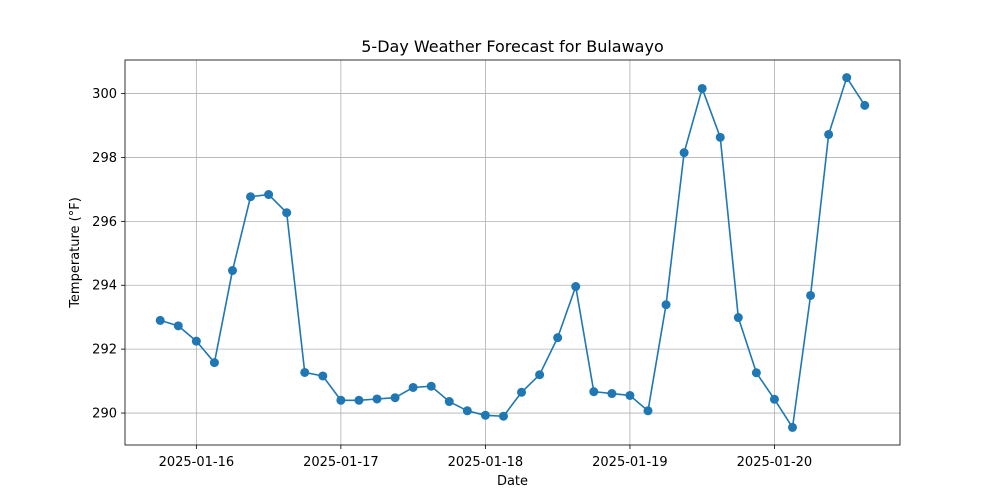 Image resolution: width=1000 pixels, height=500 pixels. Describe the element at coordinates (630, 462) in the screenshot. I see `x-tick-label: 2025-01-19` at that location.